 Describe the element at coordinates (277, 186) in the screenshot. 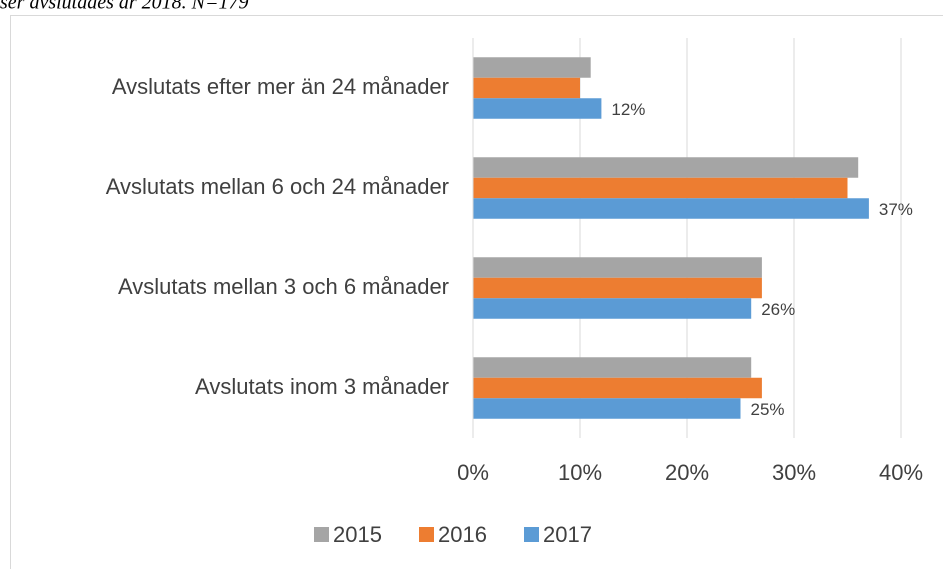

I see `y-tick-label: Avslutats mellan 6 och 24 månader` at that location.